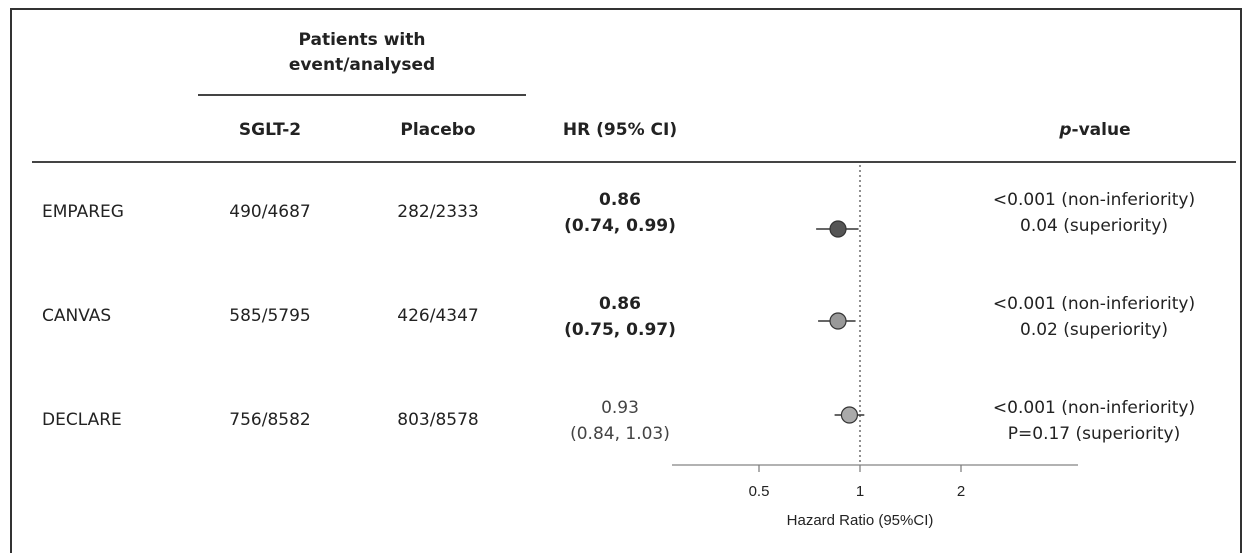 Image resolution: width=1252 pixels, height=553 pixels. I want to click on p-superiority: 0.02 (superiority), so click(1094, 330).